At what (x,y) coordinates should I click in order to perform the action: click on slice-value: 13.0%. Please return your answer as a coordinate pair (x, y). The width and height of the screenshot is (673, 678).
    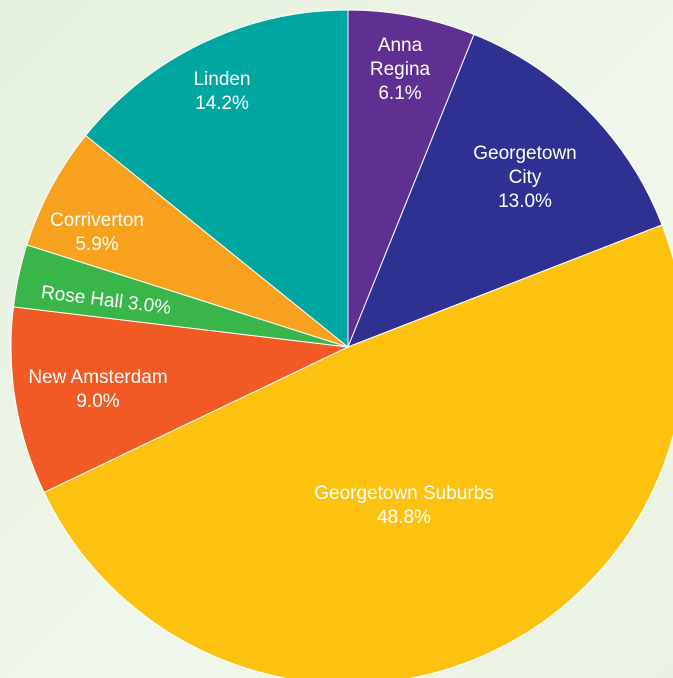
    Looking at the image, I should click on (525, 201).